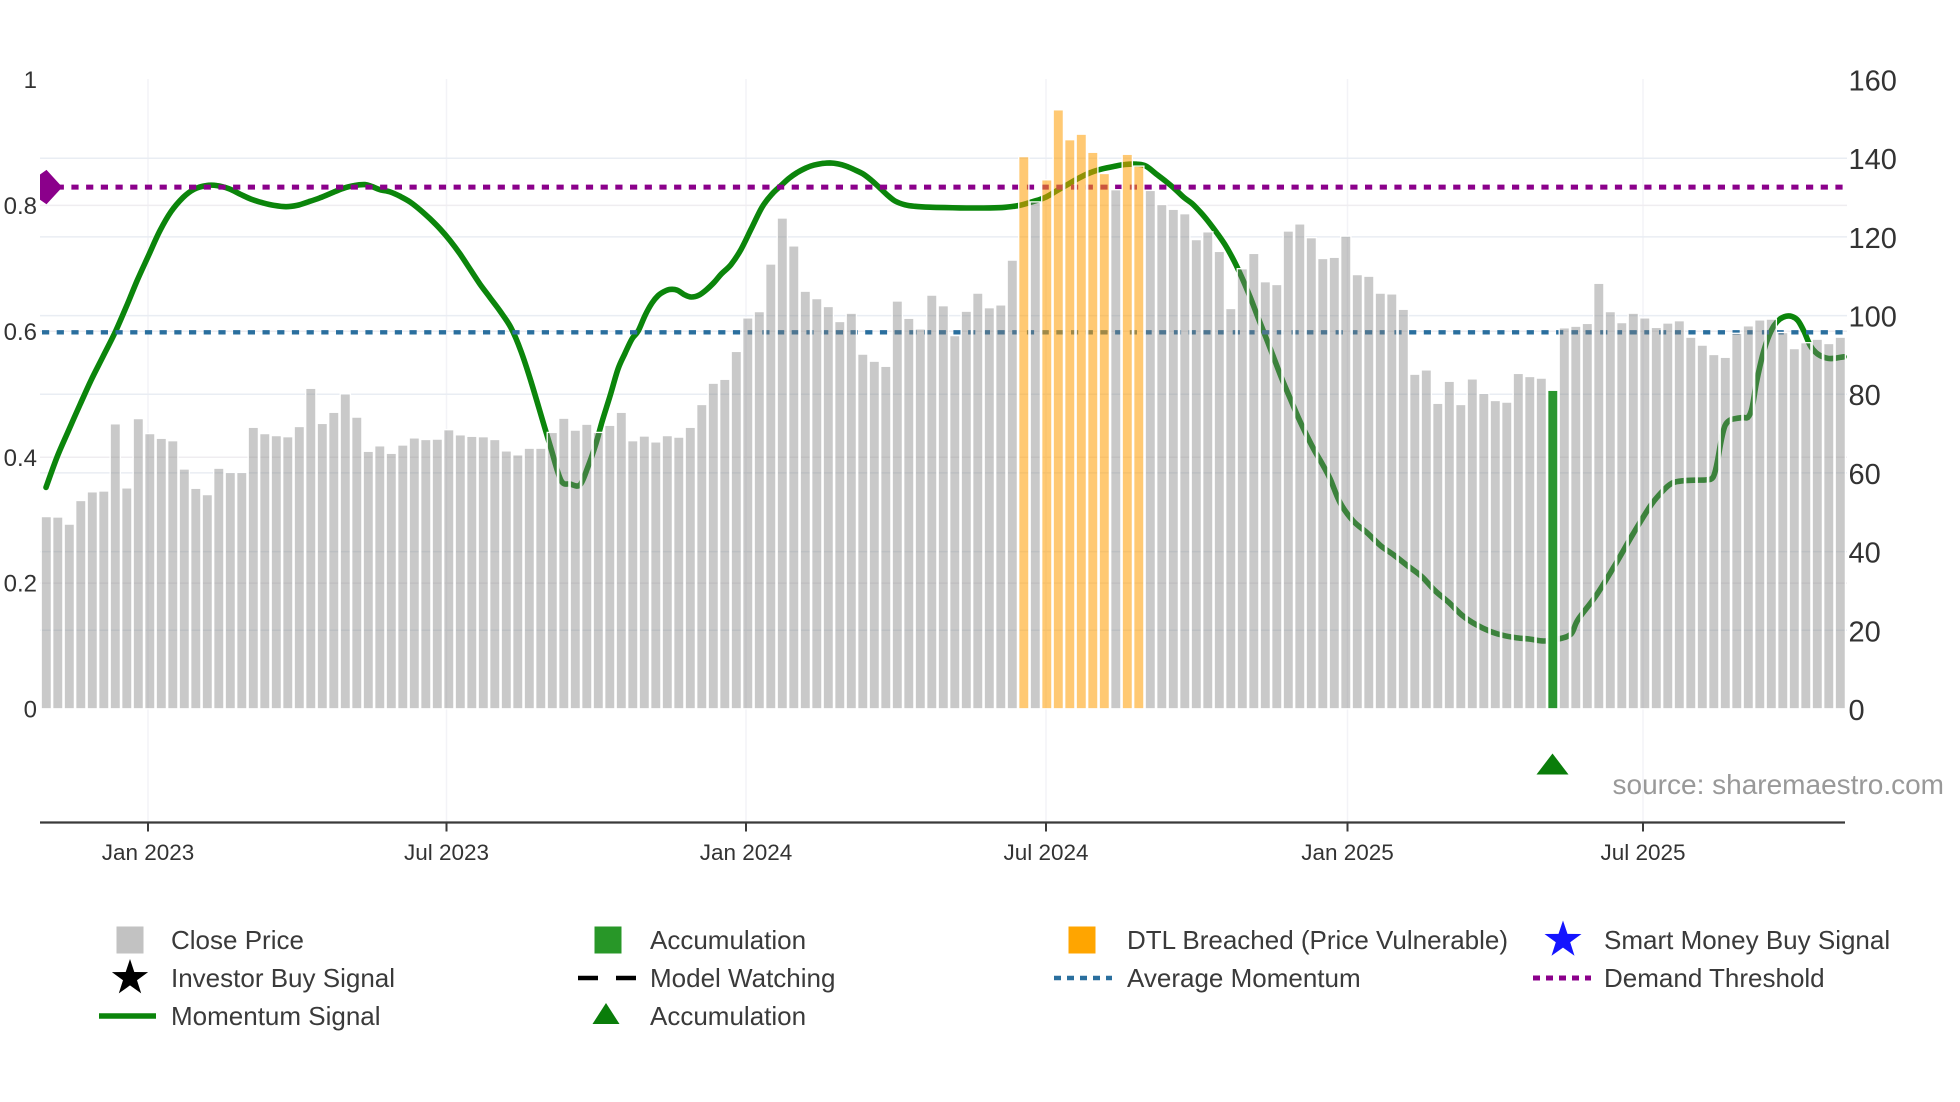 The height and width of the screenshot is (1102, 1960). I want to click on svg-text: 0.6, so click(20, 332).